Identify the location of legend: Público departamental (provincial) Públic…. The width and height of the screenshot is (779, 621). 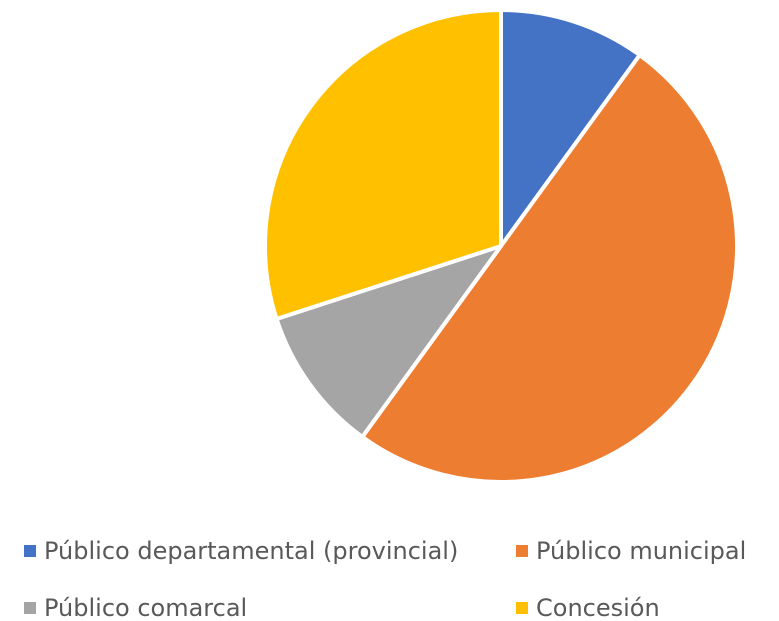
(385, 579).